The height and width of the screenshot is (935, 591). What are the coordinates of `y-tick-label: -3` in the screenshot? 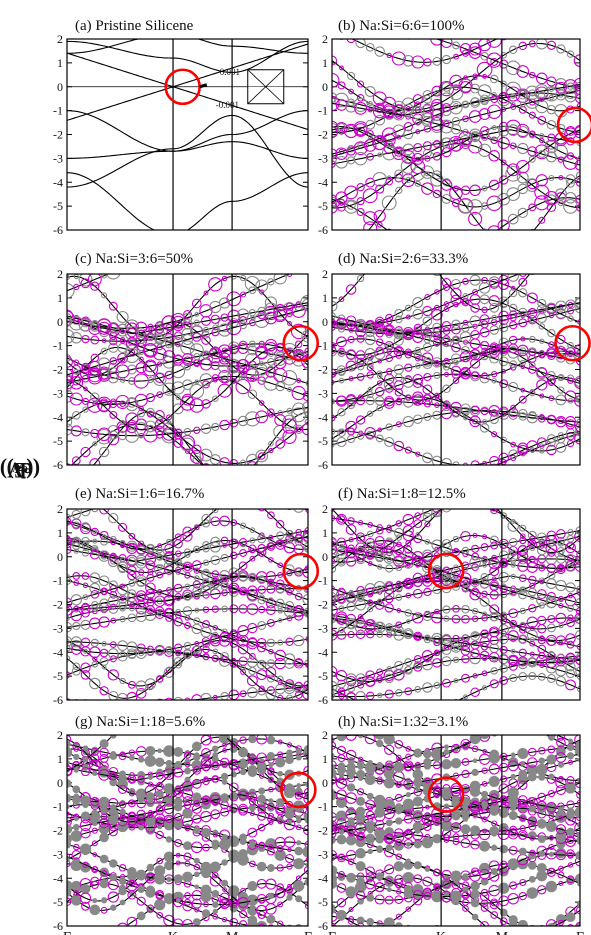 It's located at (323, 854).